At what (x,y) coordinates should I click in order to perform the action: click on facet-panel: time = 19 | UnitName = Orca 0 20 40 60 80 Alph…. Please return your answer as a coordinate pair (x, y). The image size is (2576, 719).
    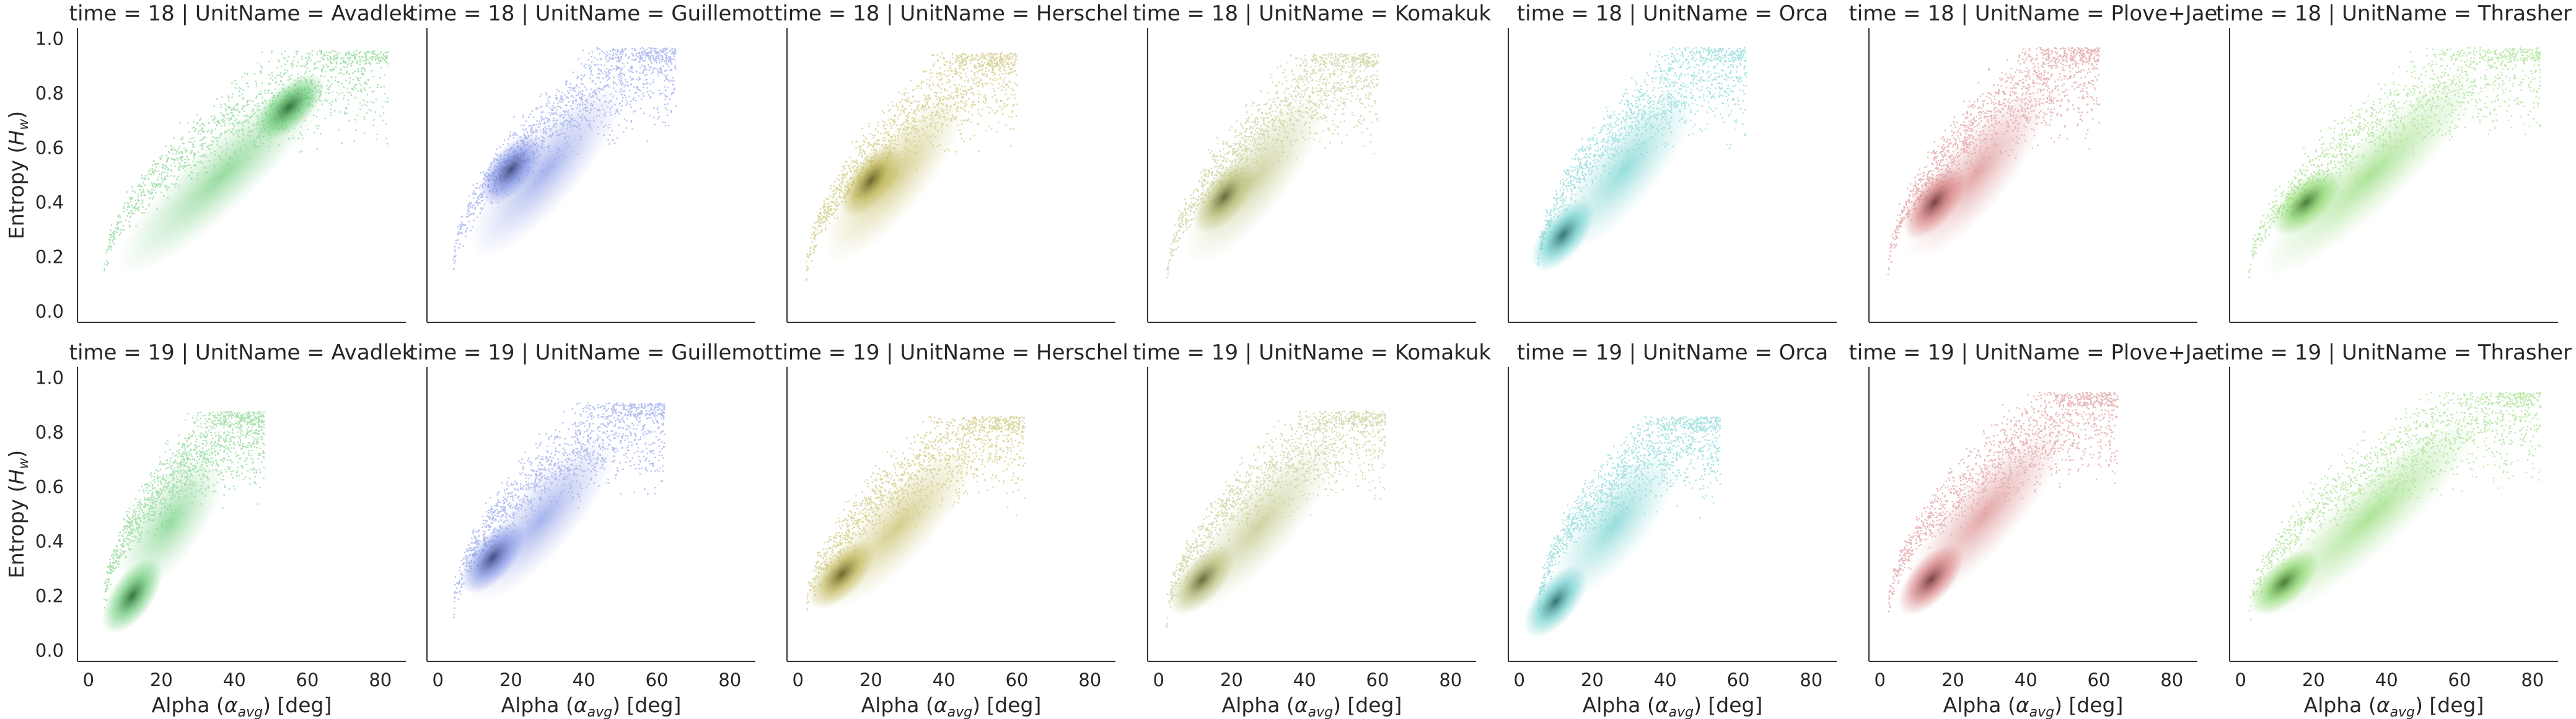
    Looking at the image, I should click on (1672, 530).